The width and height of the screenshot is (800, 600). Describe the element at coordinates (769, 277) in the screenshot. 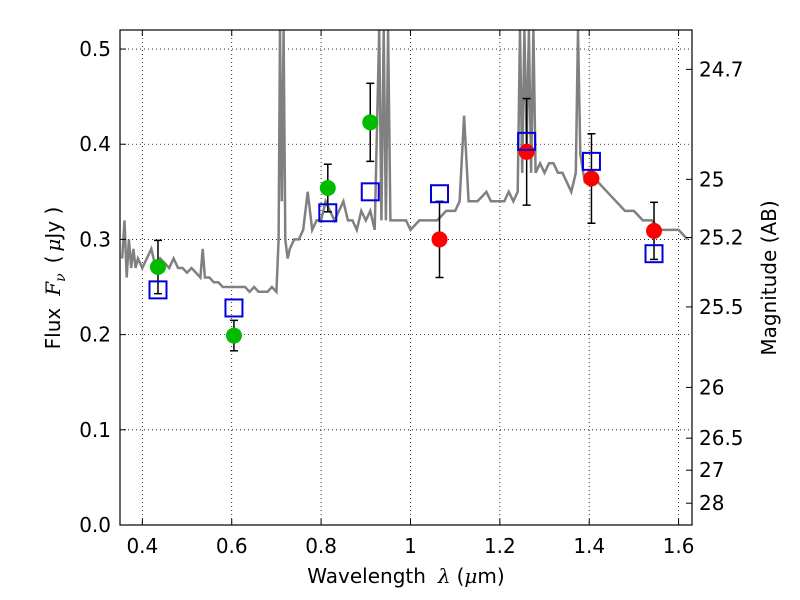

I see `y2-axis-label: Magnitude (AB)` at that location.